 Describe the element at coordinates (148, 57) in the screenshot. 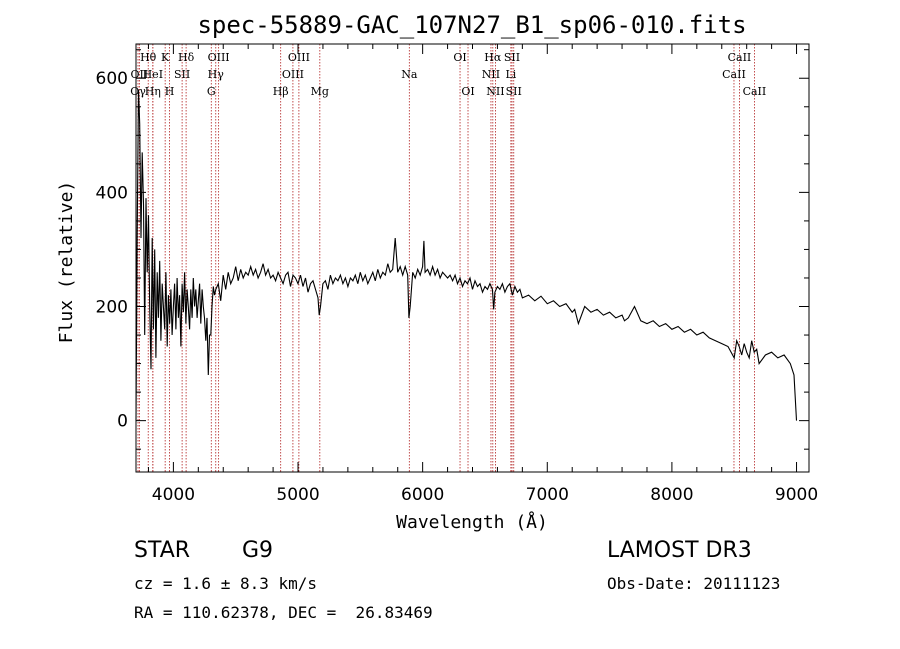

I see `spectral-line-label: Hθ` at that location.